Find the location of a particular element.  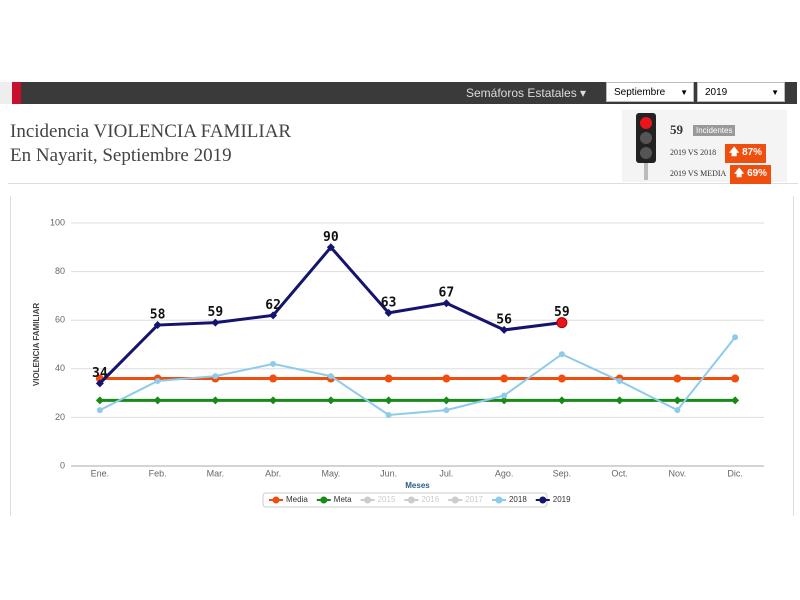

legend-label: 2016 is located at coordinates (430, 499).